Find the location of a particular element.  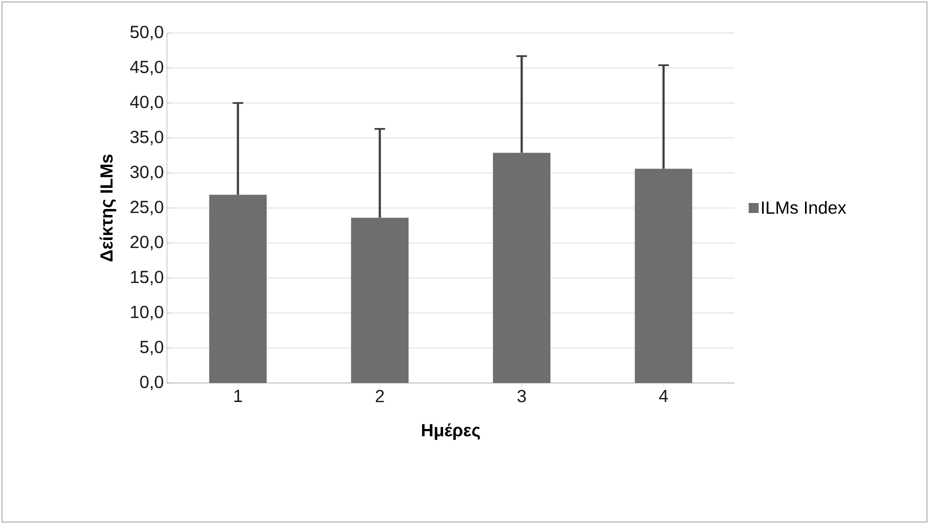

y-axis-title: Δείκτης ILMs is located at coordinates (108, 208).